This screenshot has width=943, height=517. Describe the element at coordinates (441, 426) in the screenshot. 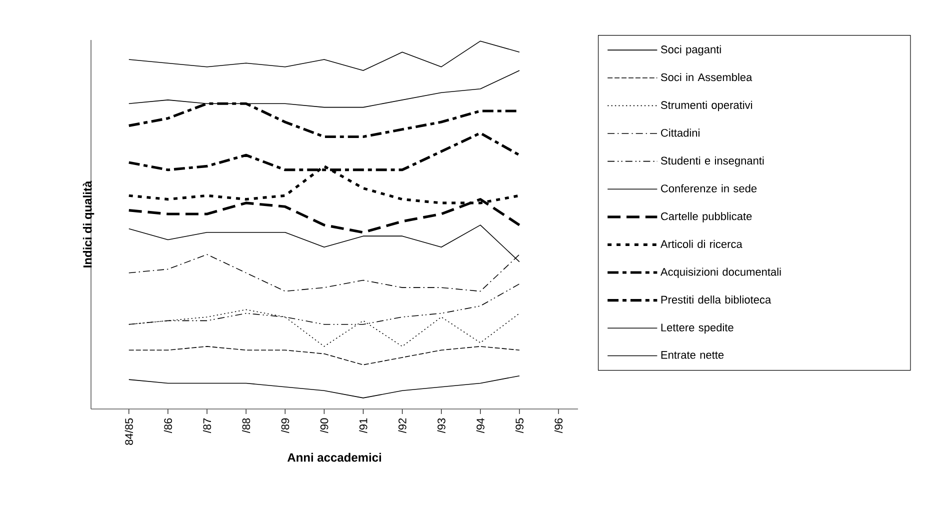

I see `x-tick-label: /93` at that location.